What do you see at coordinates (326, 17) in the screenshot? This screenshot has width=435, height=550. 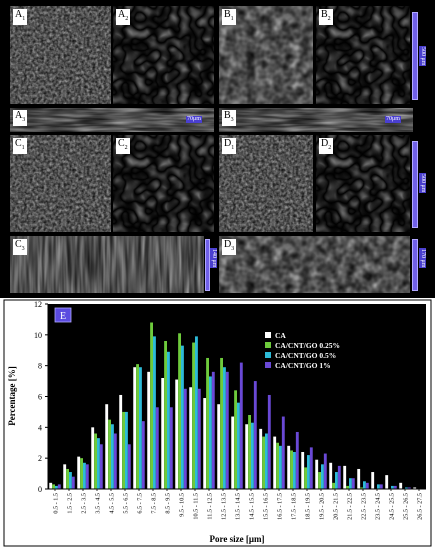 I see `panel-label-b2: B2` at bounding box center [326, 17].